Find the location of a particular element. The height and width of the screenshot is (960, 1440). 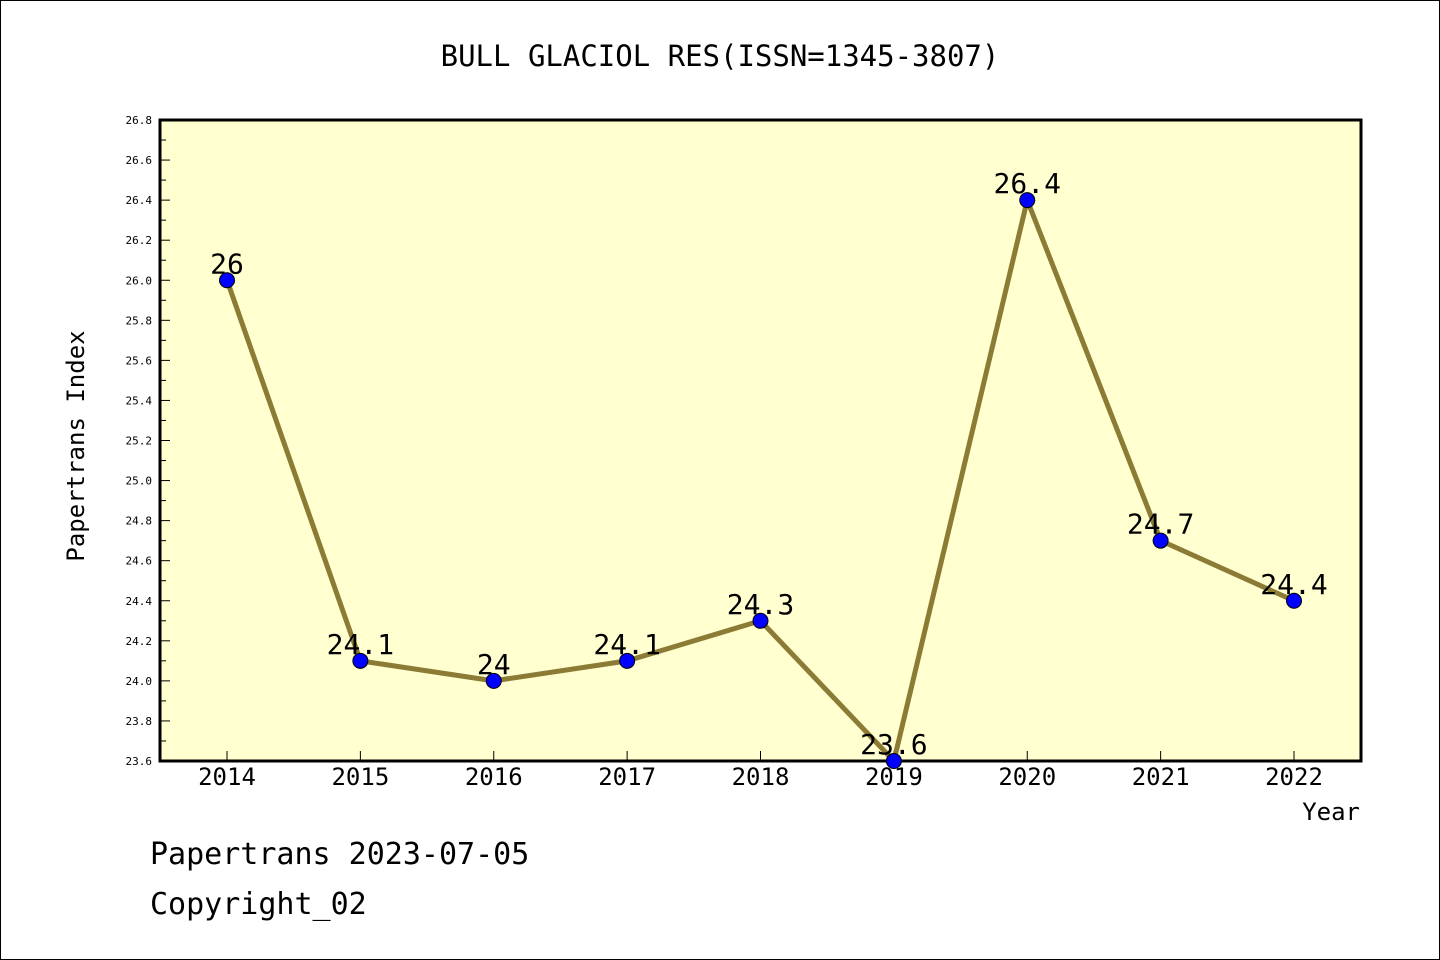

footer-copyright: Copyright_02 is located at coordinates (258, 904).